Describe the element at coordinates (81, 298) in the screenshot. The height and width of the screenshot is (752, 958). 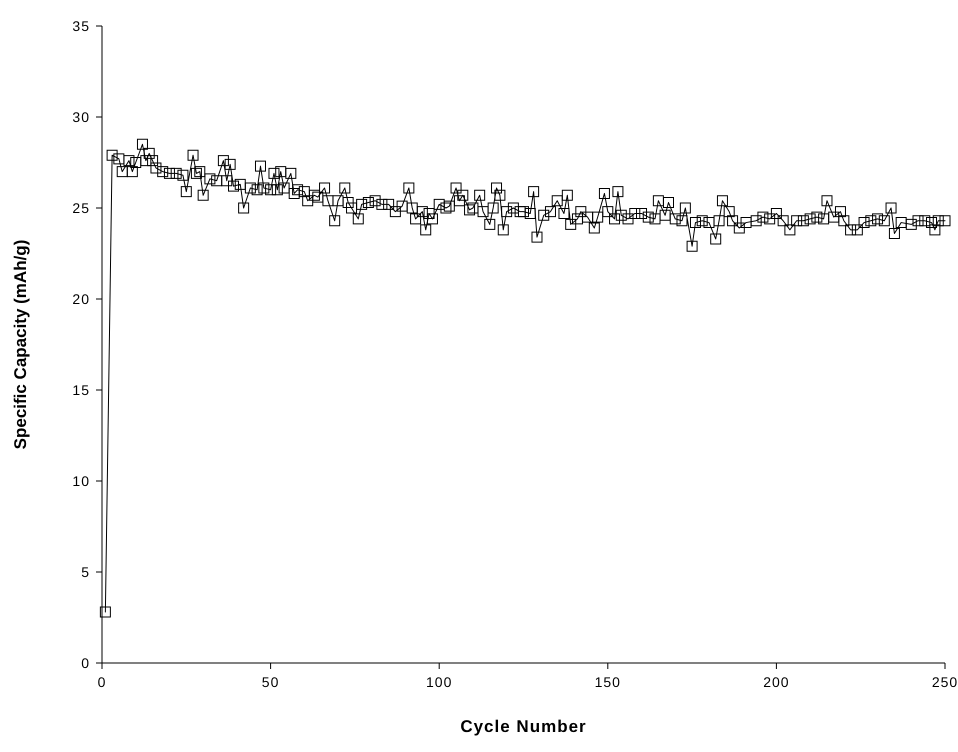
I see `y-tick-label: 20` at that location.